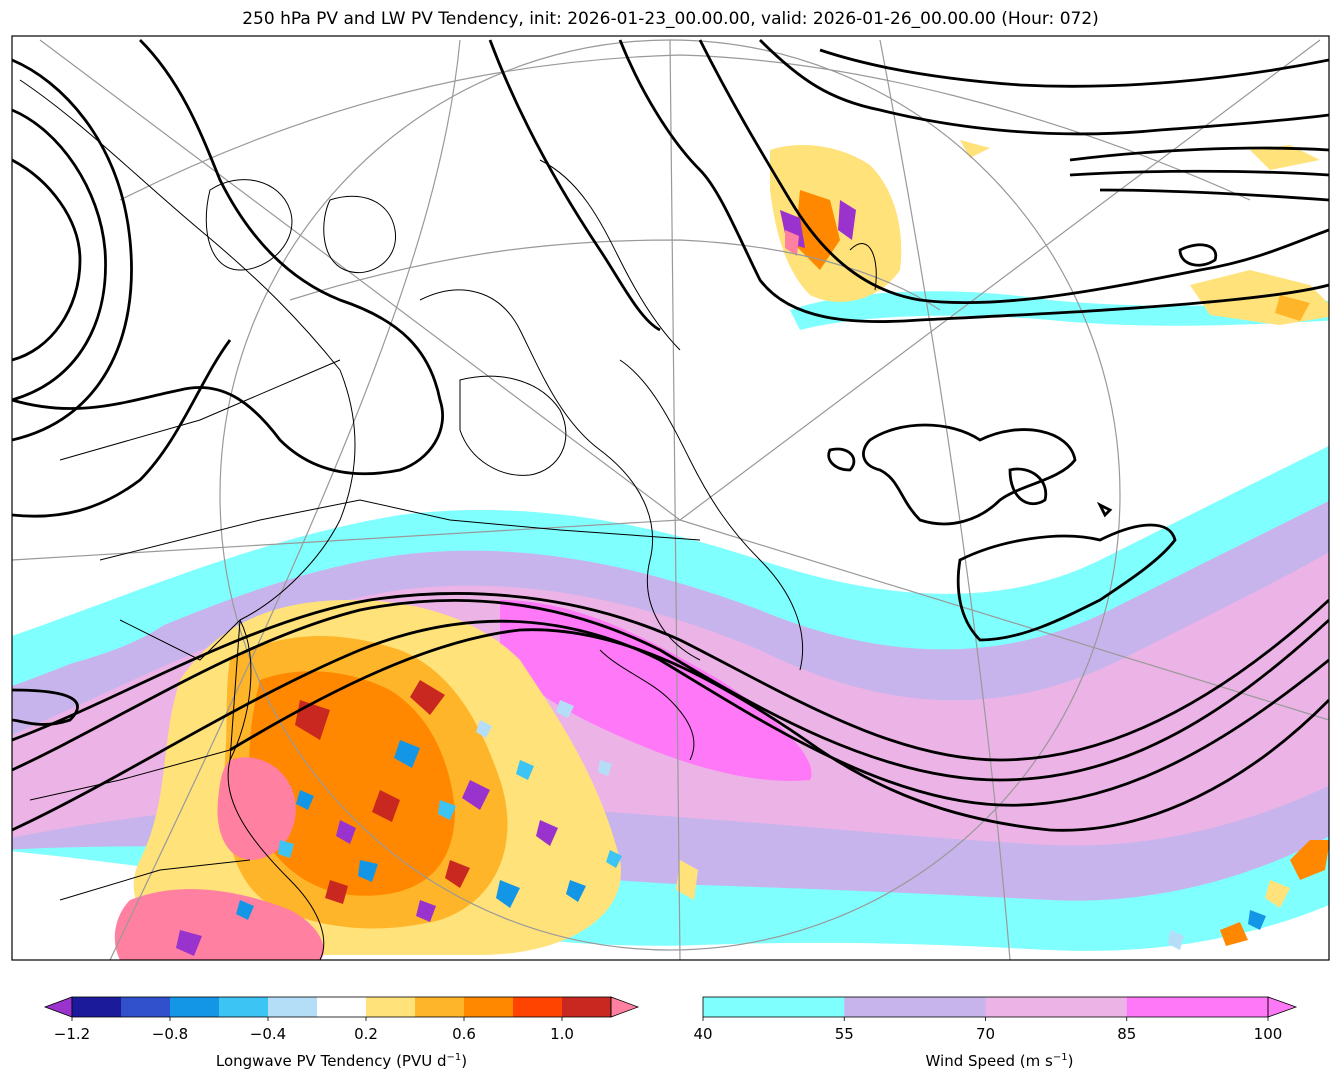  Describe the element at coordinates (170, 1034) in the screenshot. I see `colorbar-tick-label: −0.8` at that location.